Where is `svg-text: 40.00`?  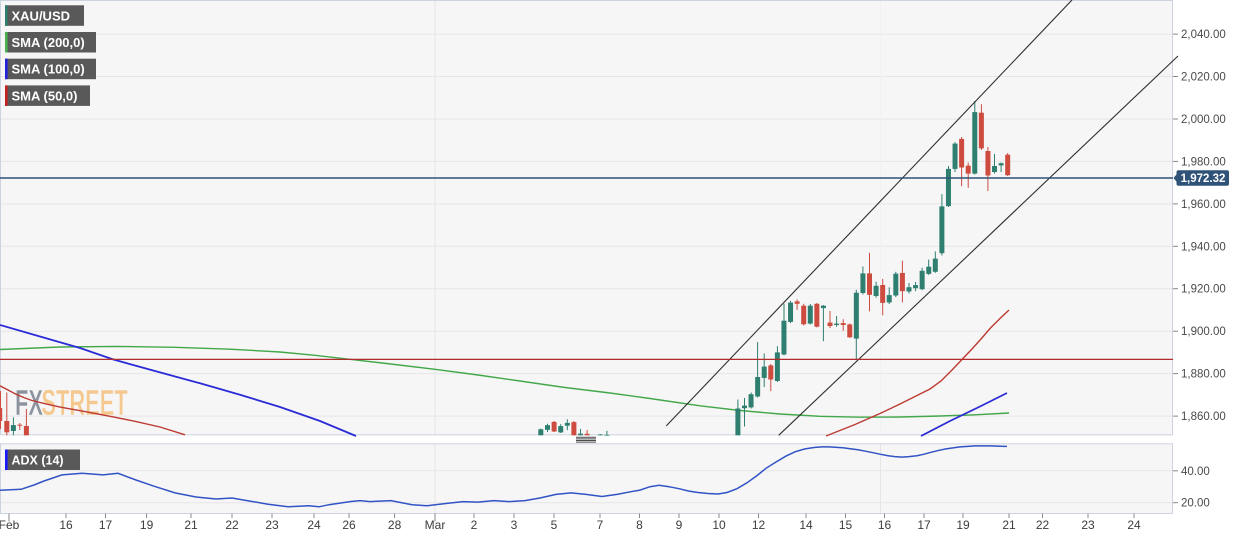 svg-text: 40.00 is located at coordinates (1195, 472).